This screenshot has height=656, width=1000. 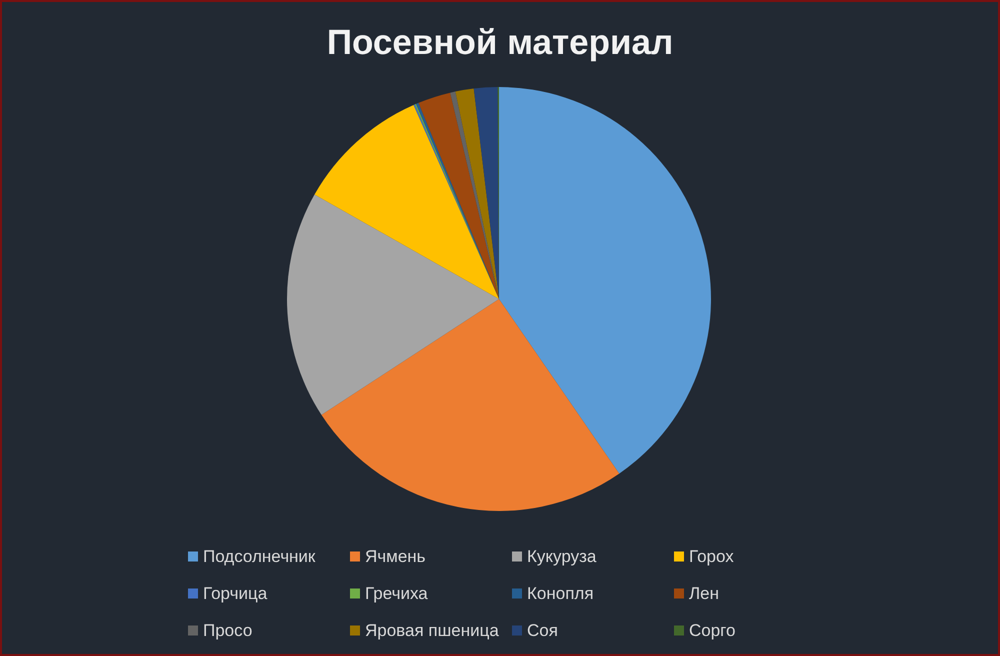 I want to click on legend-label: Кукуруза, so click(x=562, y=556).